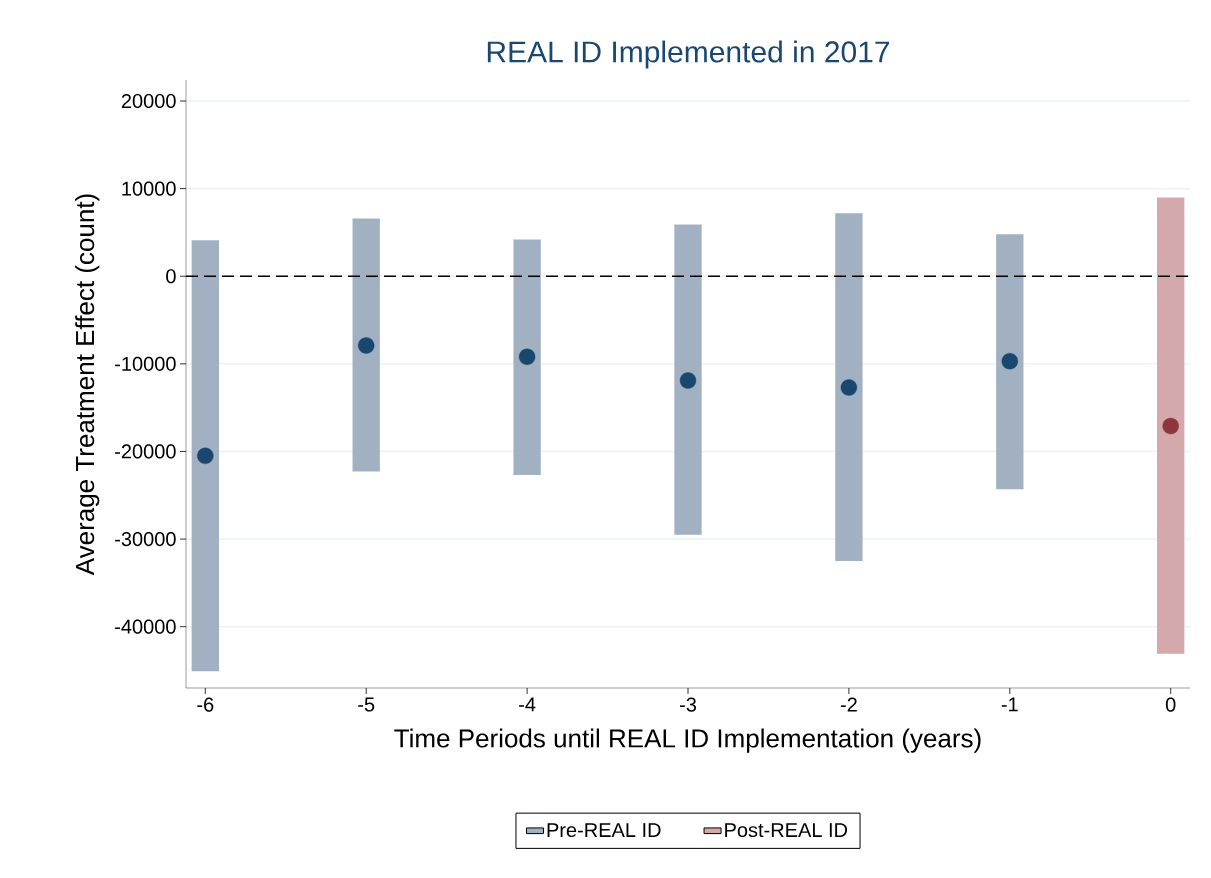 Image resolution: width=1211 pixels, height=878 pixels. I want to click on chart-title: REAL ID Implemented in 2017, so click(688, 54).